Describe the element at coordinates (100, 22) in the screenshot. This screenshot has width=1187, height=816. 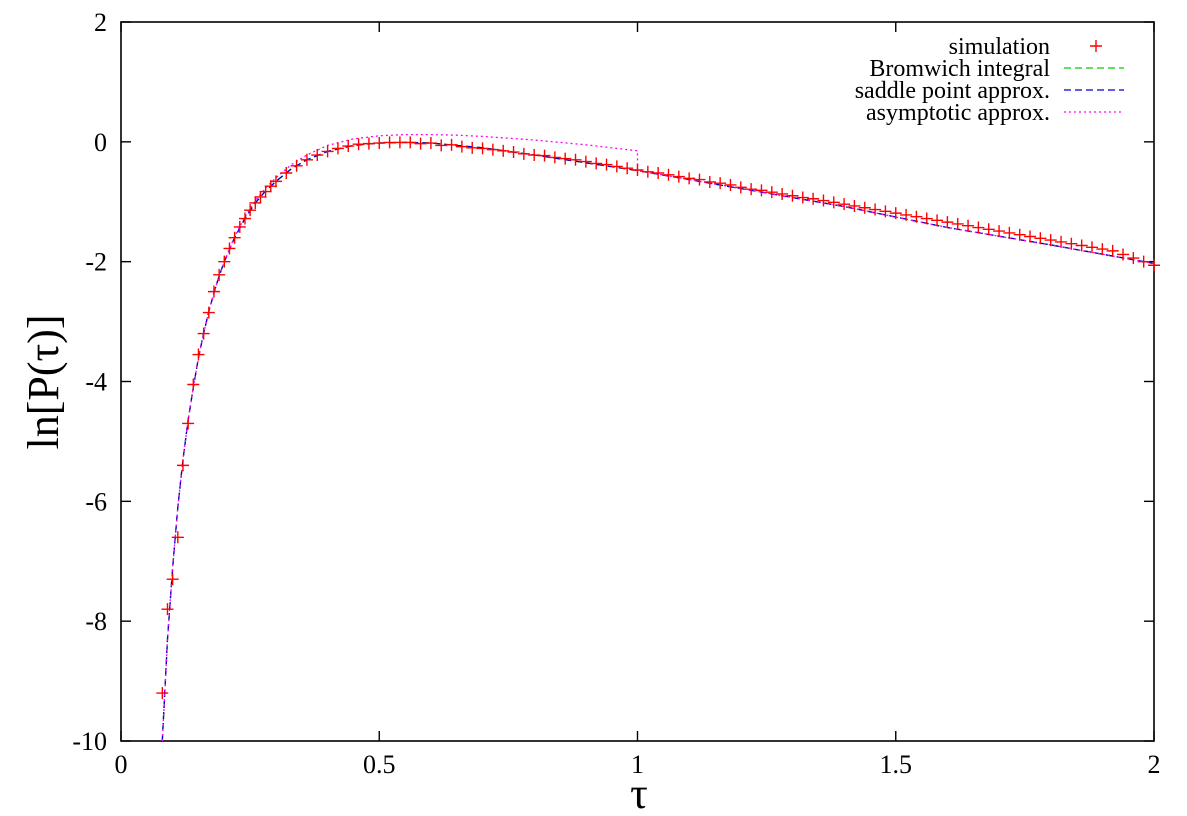
I see `y-tick-label: 2` at that location.